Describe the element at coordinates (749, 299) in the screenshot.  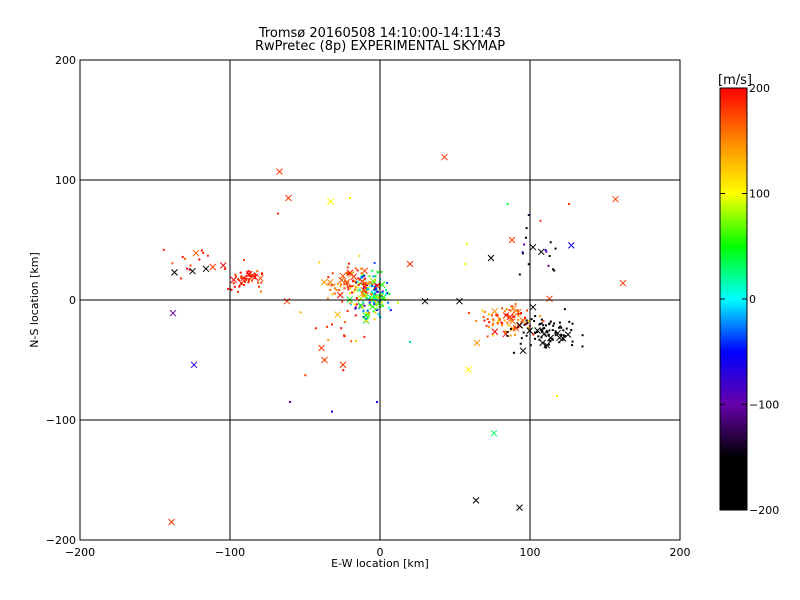
I see `colorbar-ticks: −200 −100 0 100 200` at that location.